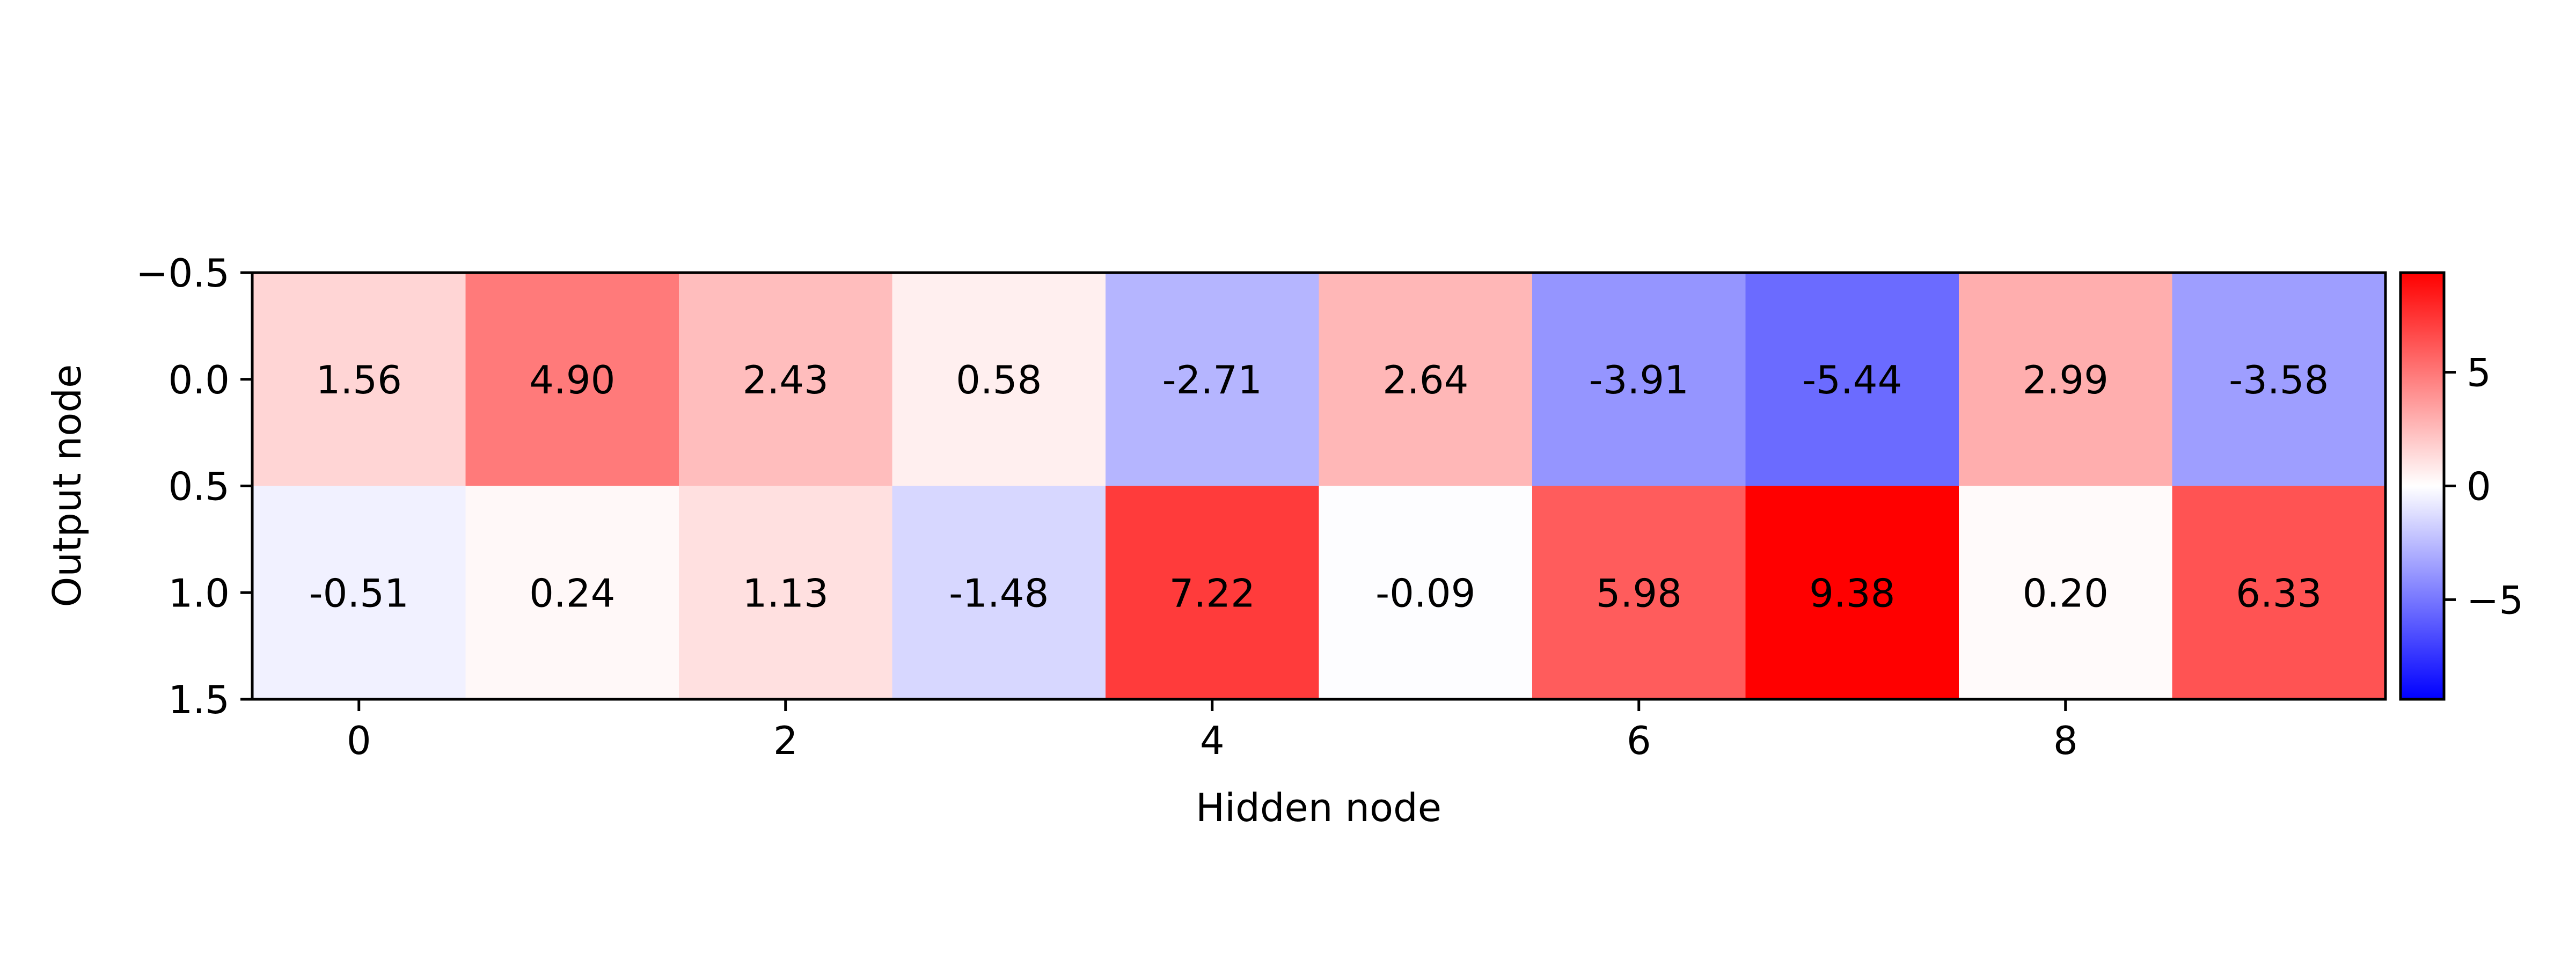  I want to click on cell-value-label: -1.48, so click(999, 593).